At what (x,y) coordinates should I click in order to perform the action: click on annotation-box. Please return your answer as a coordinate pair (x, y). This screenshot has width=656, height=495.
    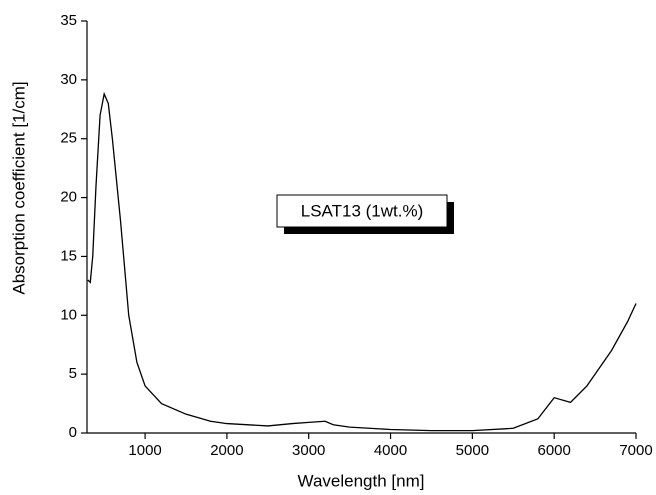
    Looking at the image, I should click on (362, 211).